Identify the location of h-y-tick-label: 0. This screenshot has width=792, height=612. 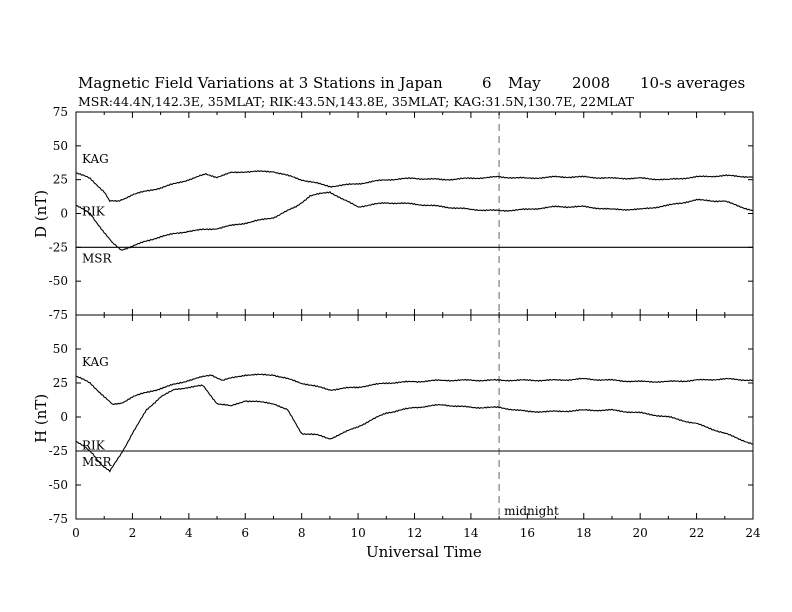
(64, 417).